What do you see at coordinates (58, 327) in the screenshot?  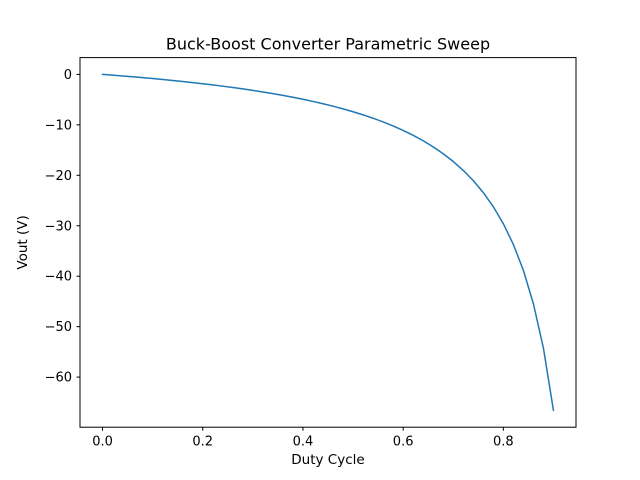 I see `y-tick-label: −50` at bounding box center [58, 327].